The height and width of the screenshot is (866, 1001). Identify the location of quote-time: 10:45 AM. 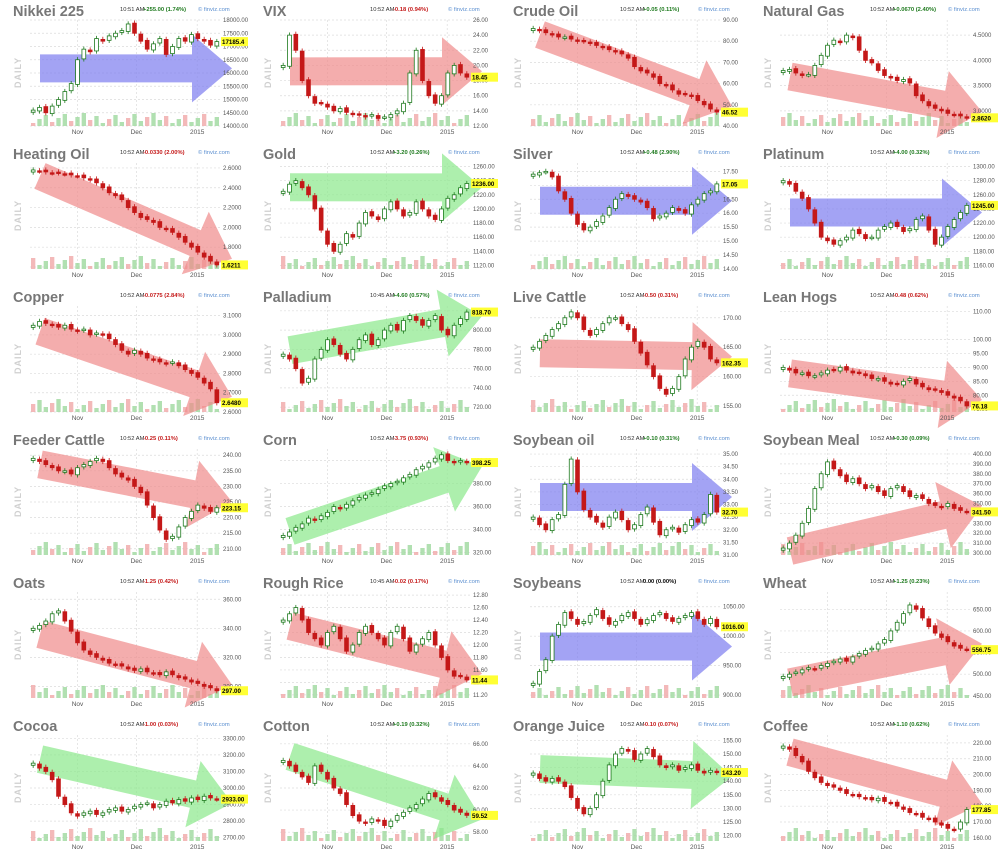
(382, 582).